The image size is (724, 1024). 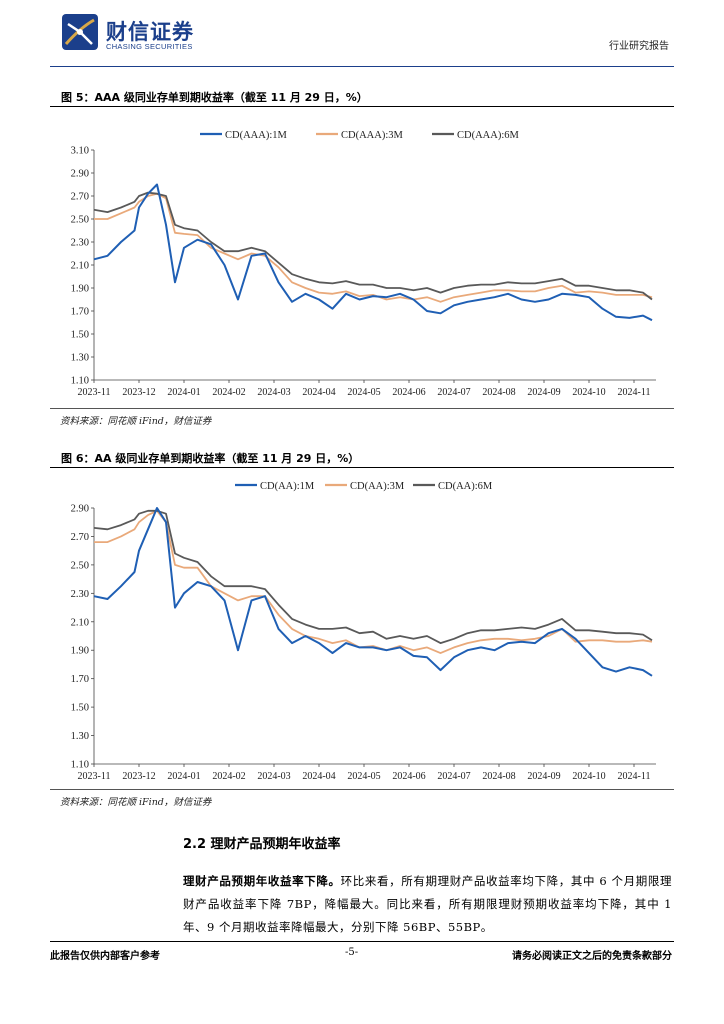 I want to click on footer-disclaimer-right: 请务必阅读正文之后的免责条款部分, so click(x=592, y=956).